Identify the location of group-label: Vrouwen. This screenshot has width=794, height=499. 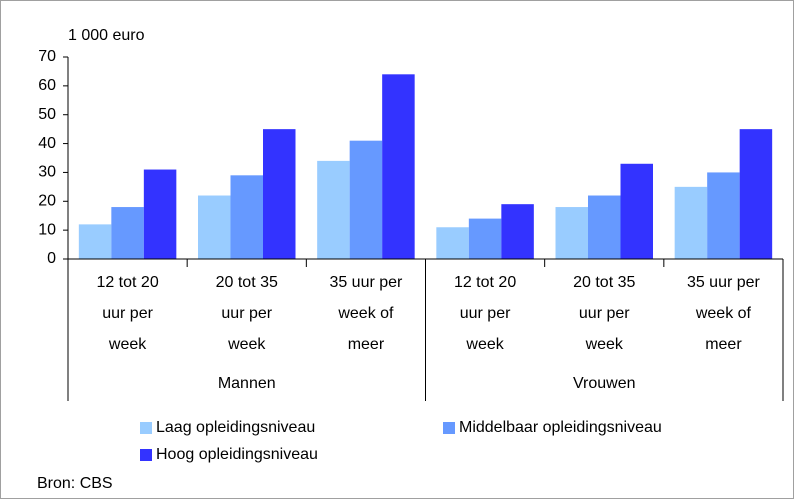
(604, 383).